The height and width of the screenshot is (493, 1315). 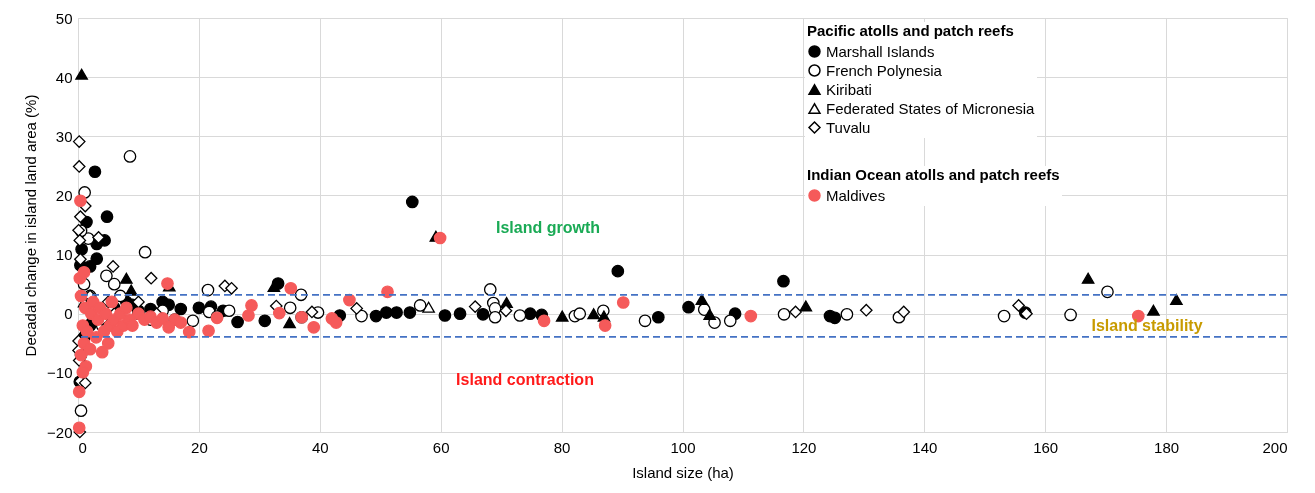 What do you see at coordinates (683, 447) in the screenshot?
I see `x-tick-label: 100` at bounding box center [683, 447].